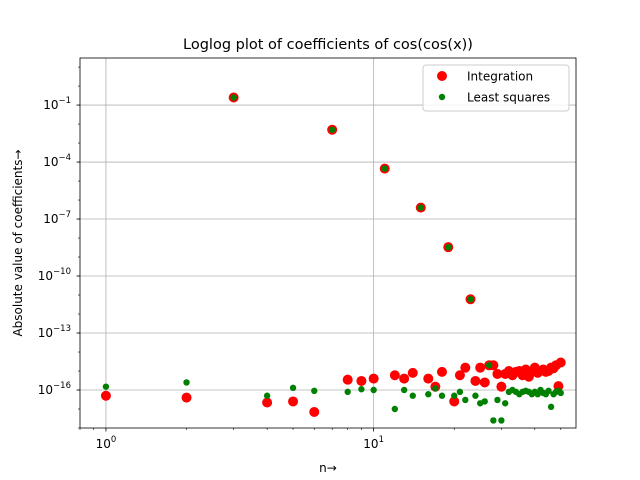 Image resolution: width=640 pixels, height=480 pixels. I want to click on y-tick-exponent: −16, so click(62, 386).